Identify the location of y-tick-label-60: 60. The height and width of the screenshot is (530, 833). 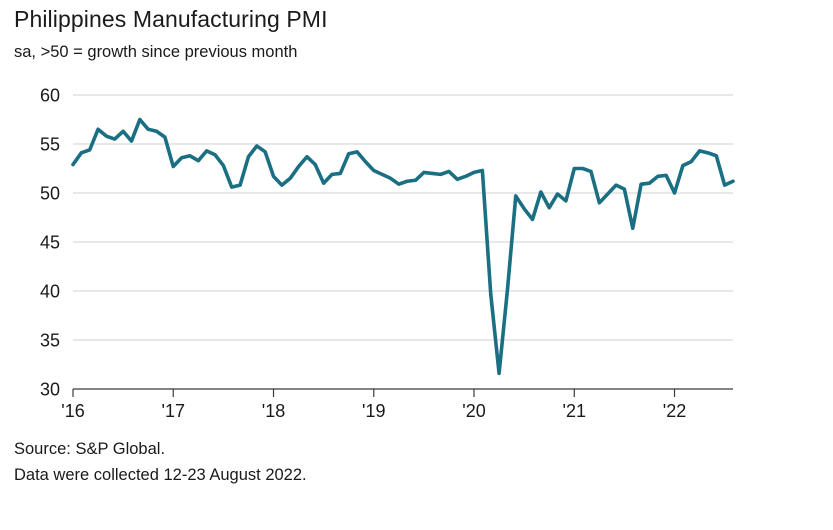
(50, 96).